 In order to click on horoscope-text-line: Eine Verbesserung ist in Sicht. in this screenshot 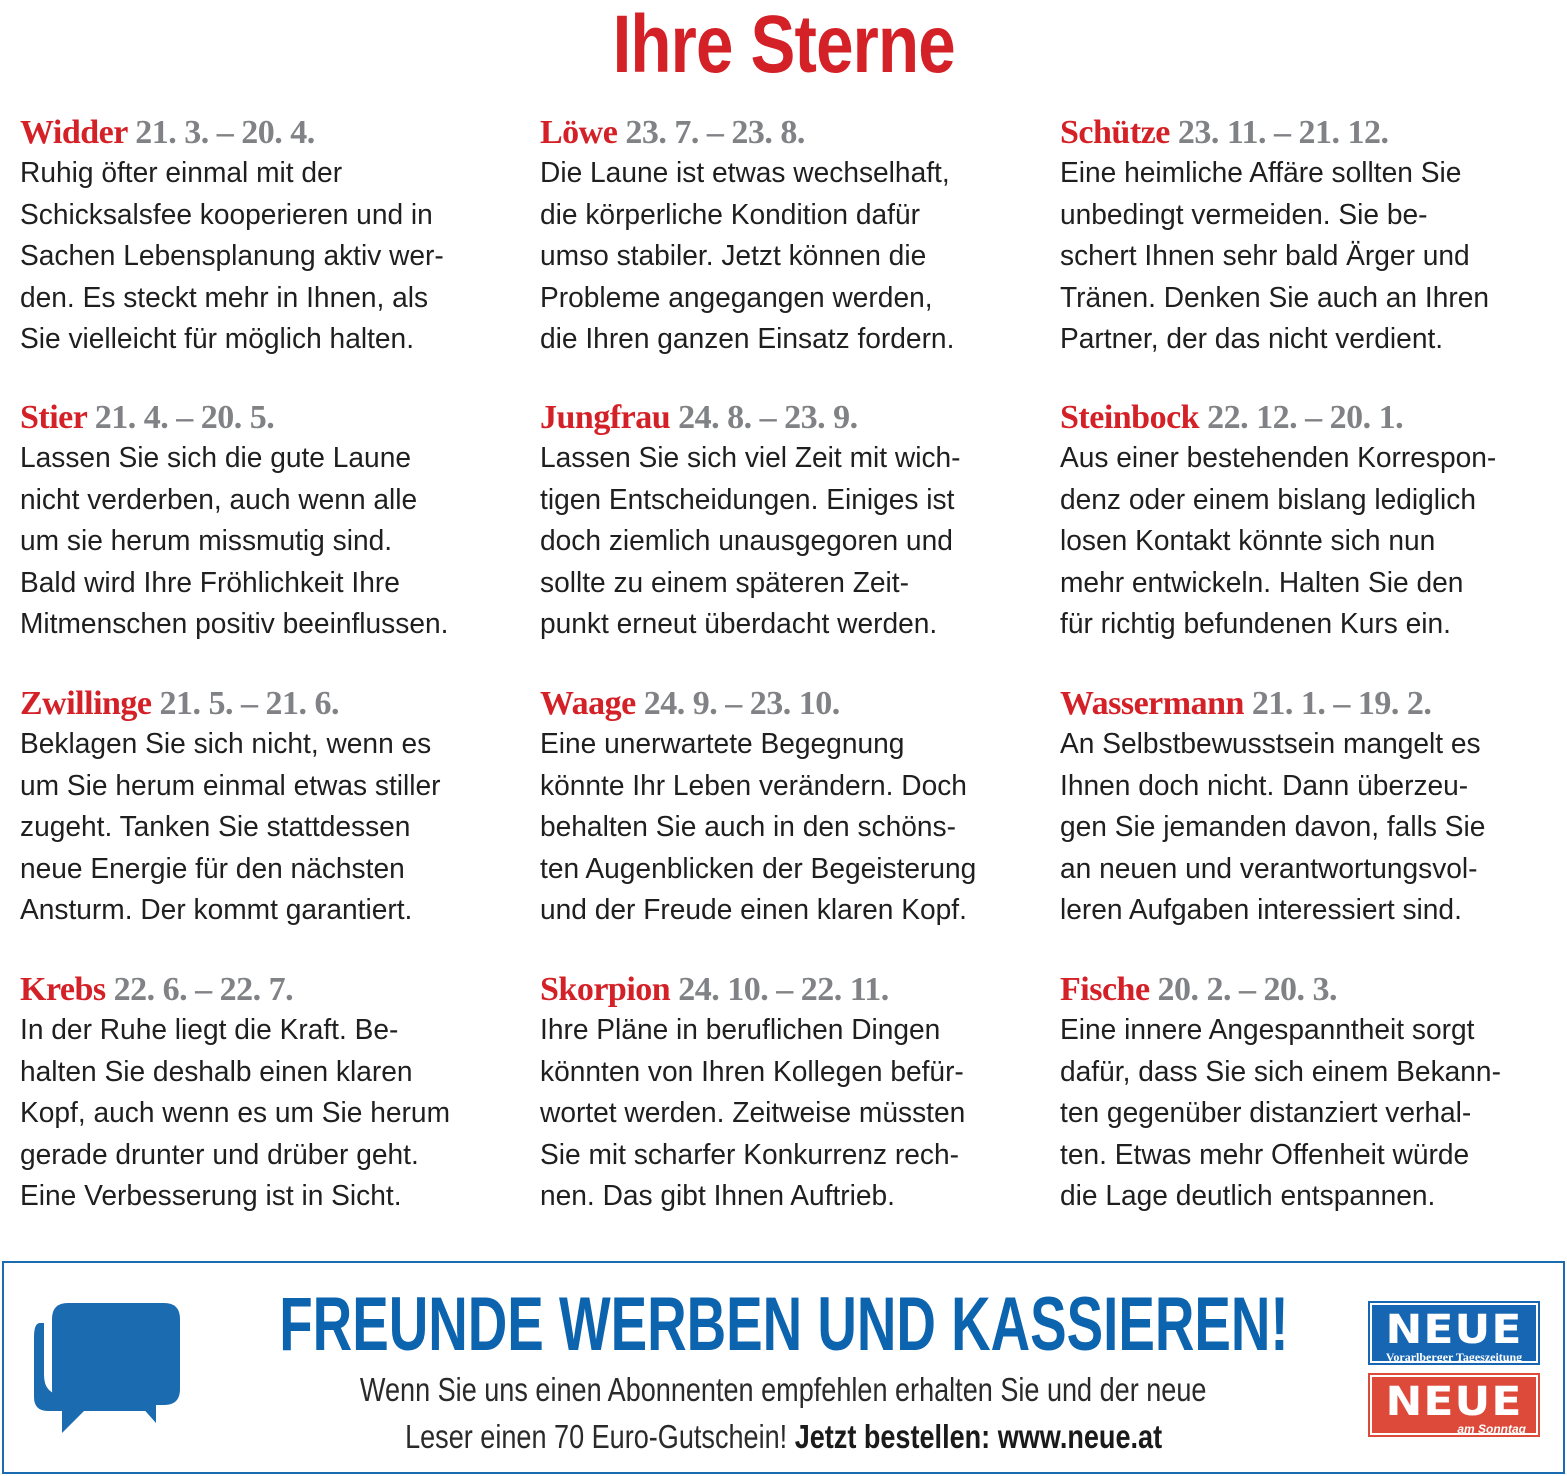, I will do `click(211, 1196)`.